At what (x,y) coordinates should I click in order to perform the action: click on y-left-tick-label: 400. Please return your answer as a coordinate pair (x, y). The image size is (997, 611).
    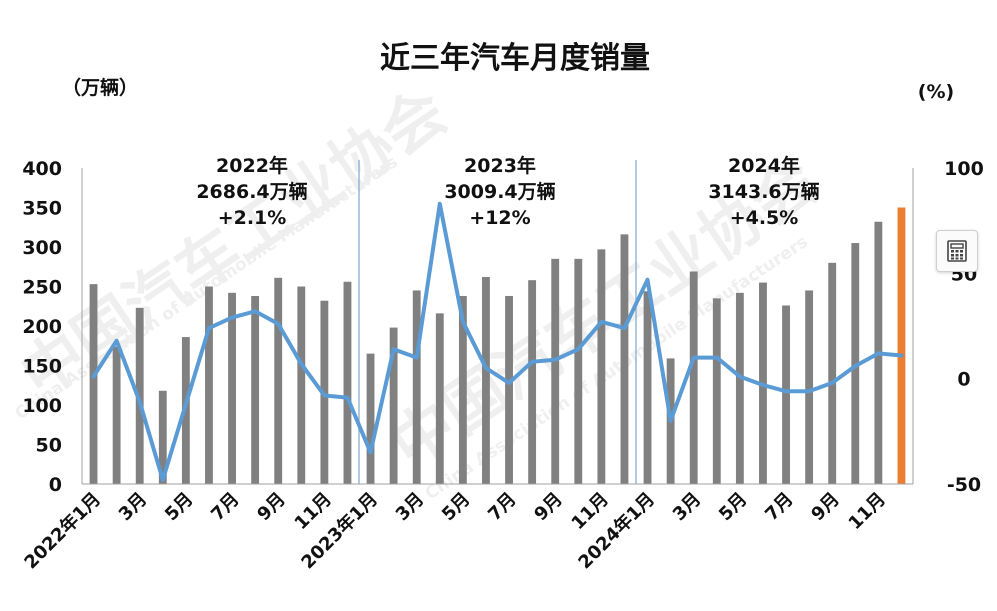
    Looking at the image, I should click on (42, 169).